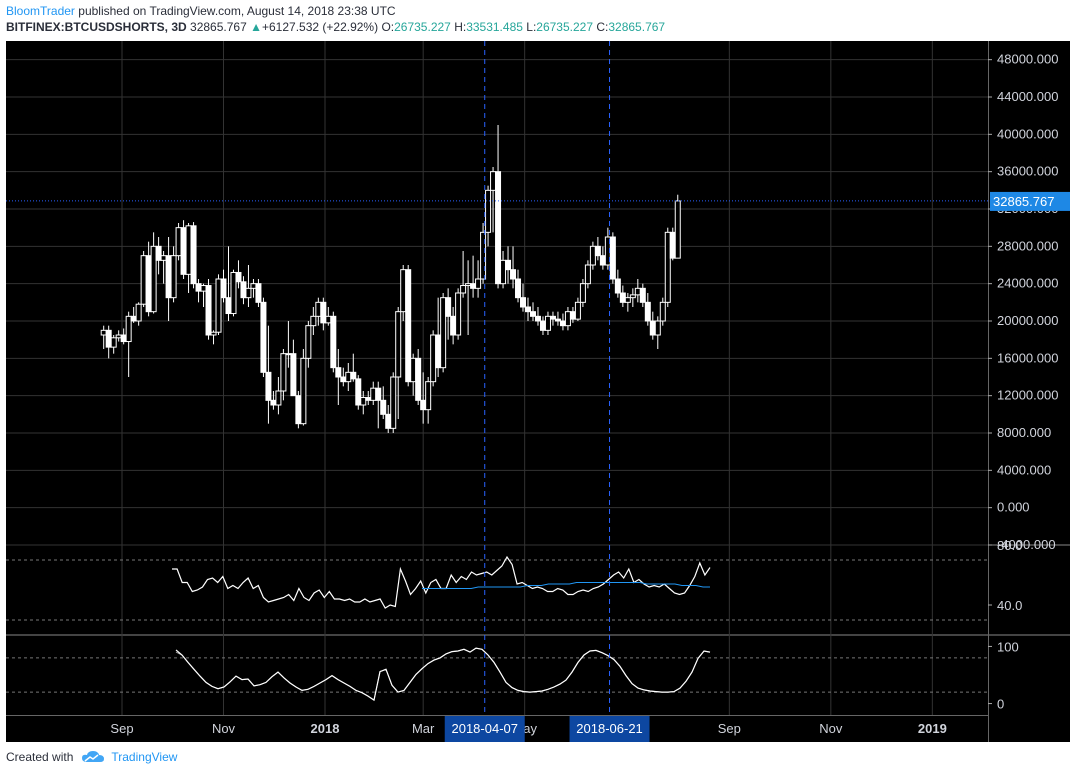  What do you see at coordinates (494, 27) in the screenshot?
I see `high-value: 33531.485` at bounding box center [494, 27].